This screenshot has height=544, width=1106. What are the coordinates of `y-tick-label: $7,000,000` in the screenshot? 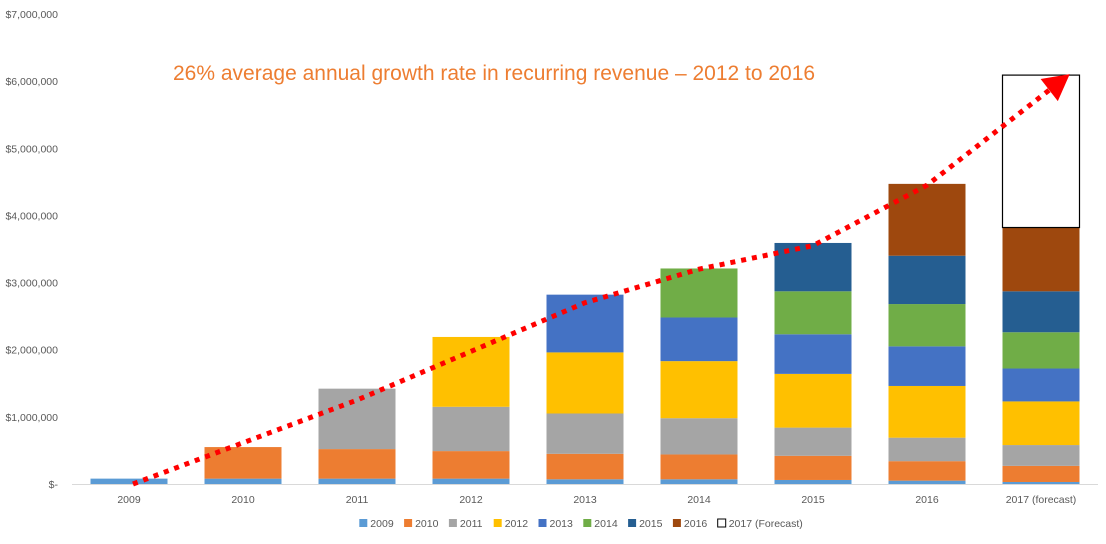 It's located at (31, 15).